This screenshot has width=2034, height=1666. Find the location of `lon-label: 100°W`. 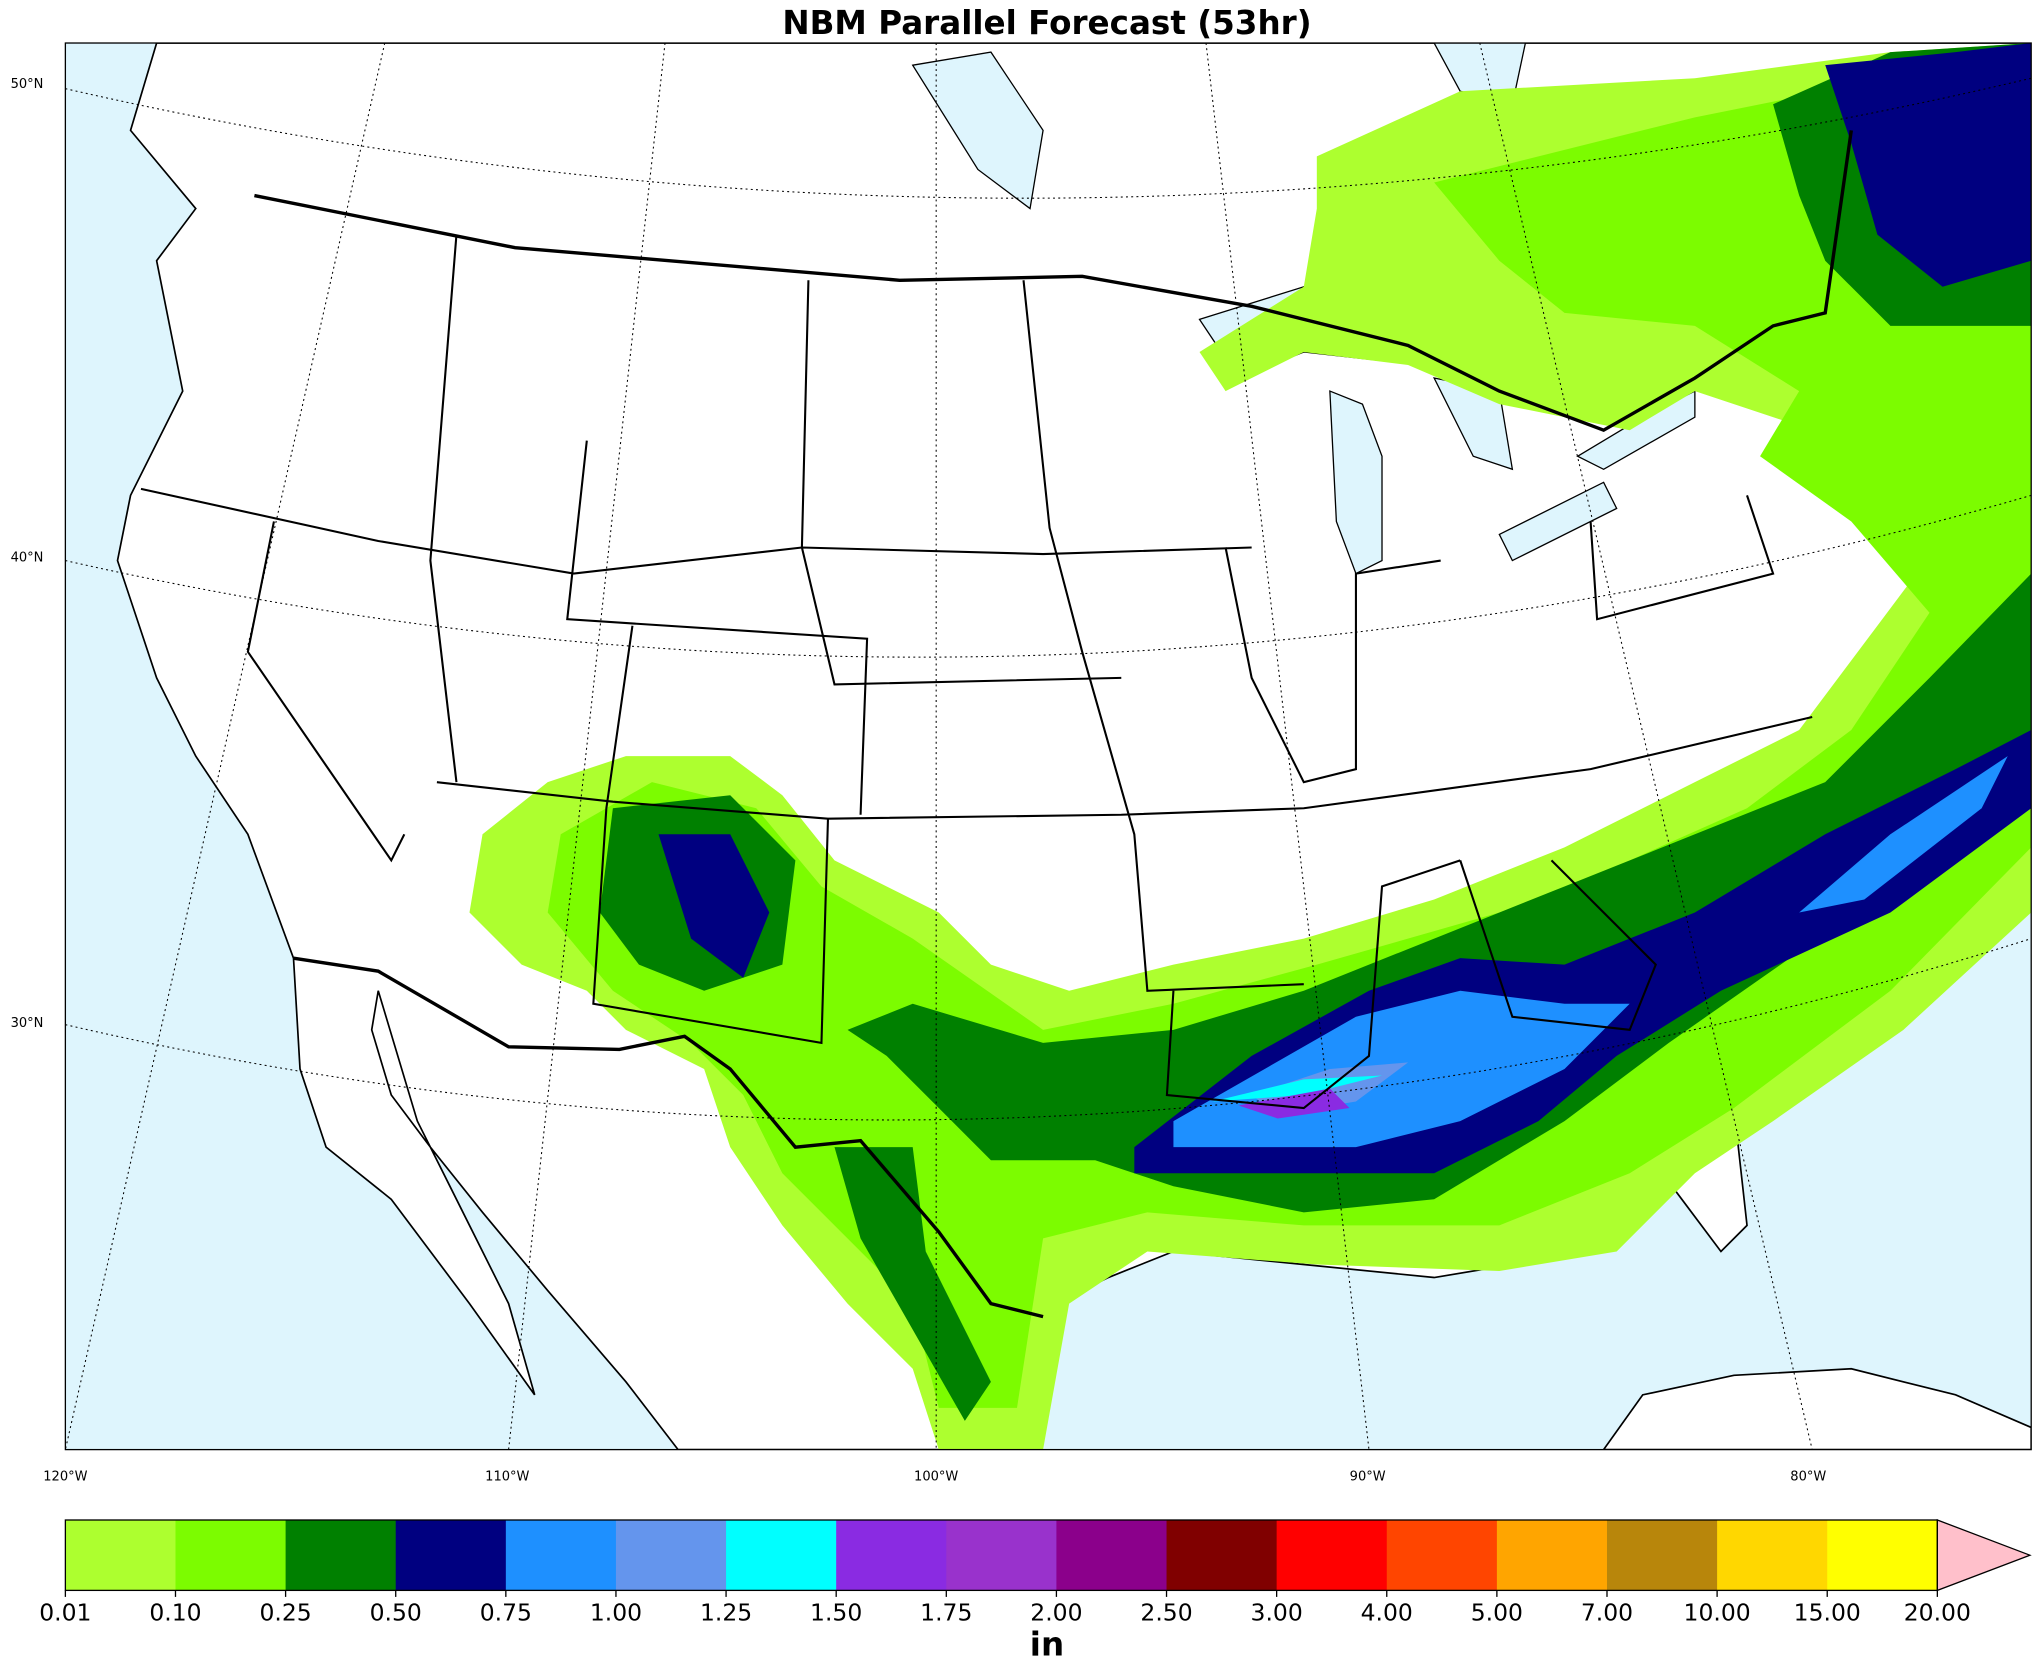

lon-label: 100°W is located at coordinates (936, 1476).